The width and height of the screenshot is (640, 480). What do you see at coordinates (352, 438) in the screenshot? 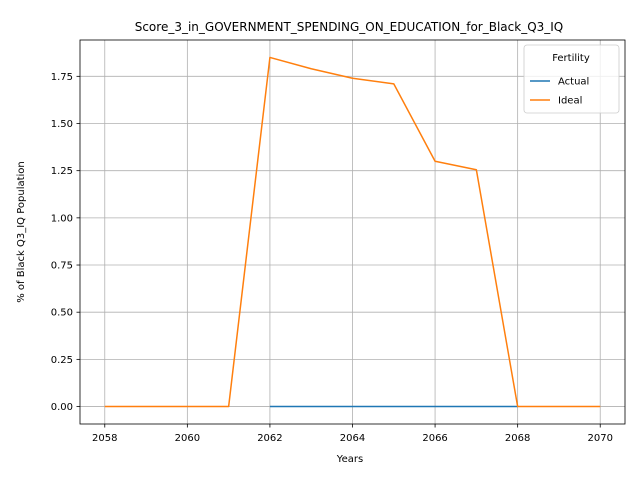
I see `x-tick-label: 2064` at bounding box center [352, 438].